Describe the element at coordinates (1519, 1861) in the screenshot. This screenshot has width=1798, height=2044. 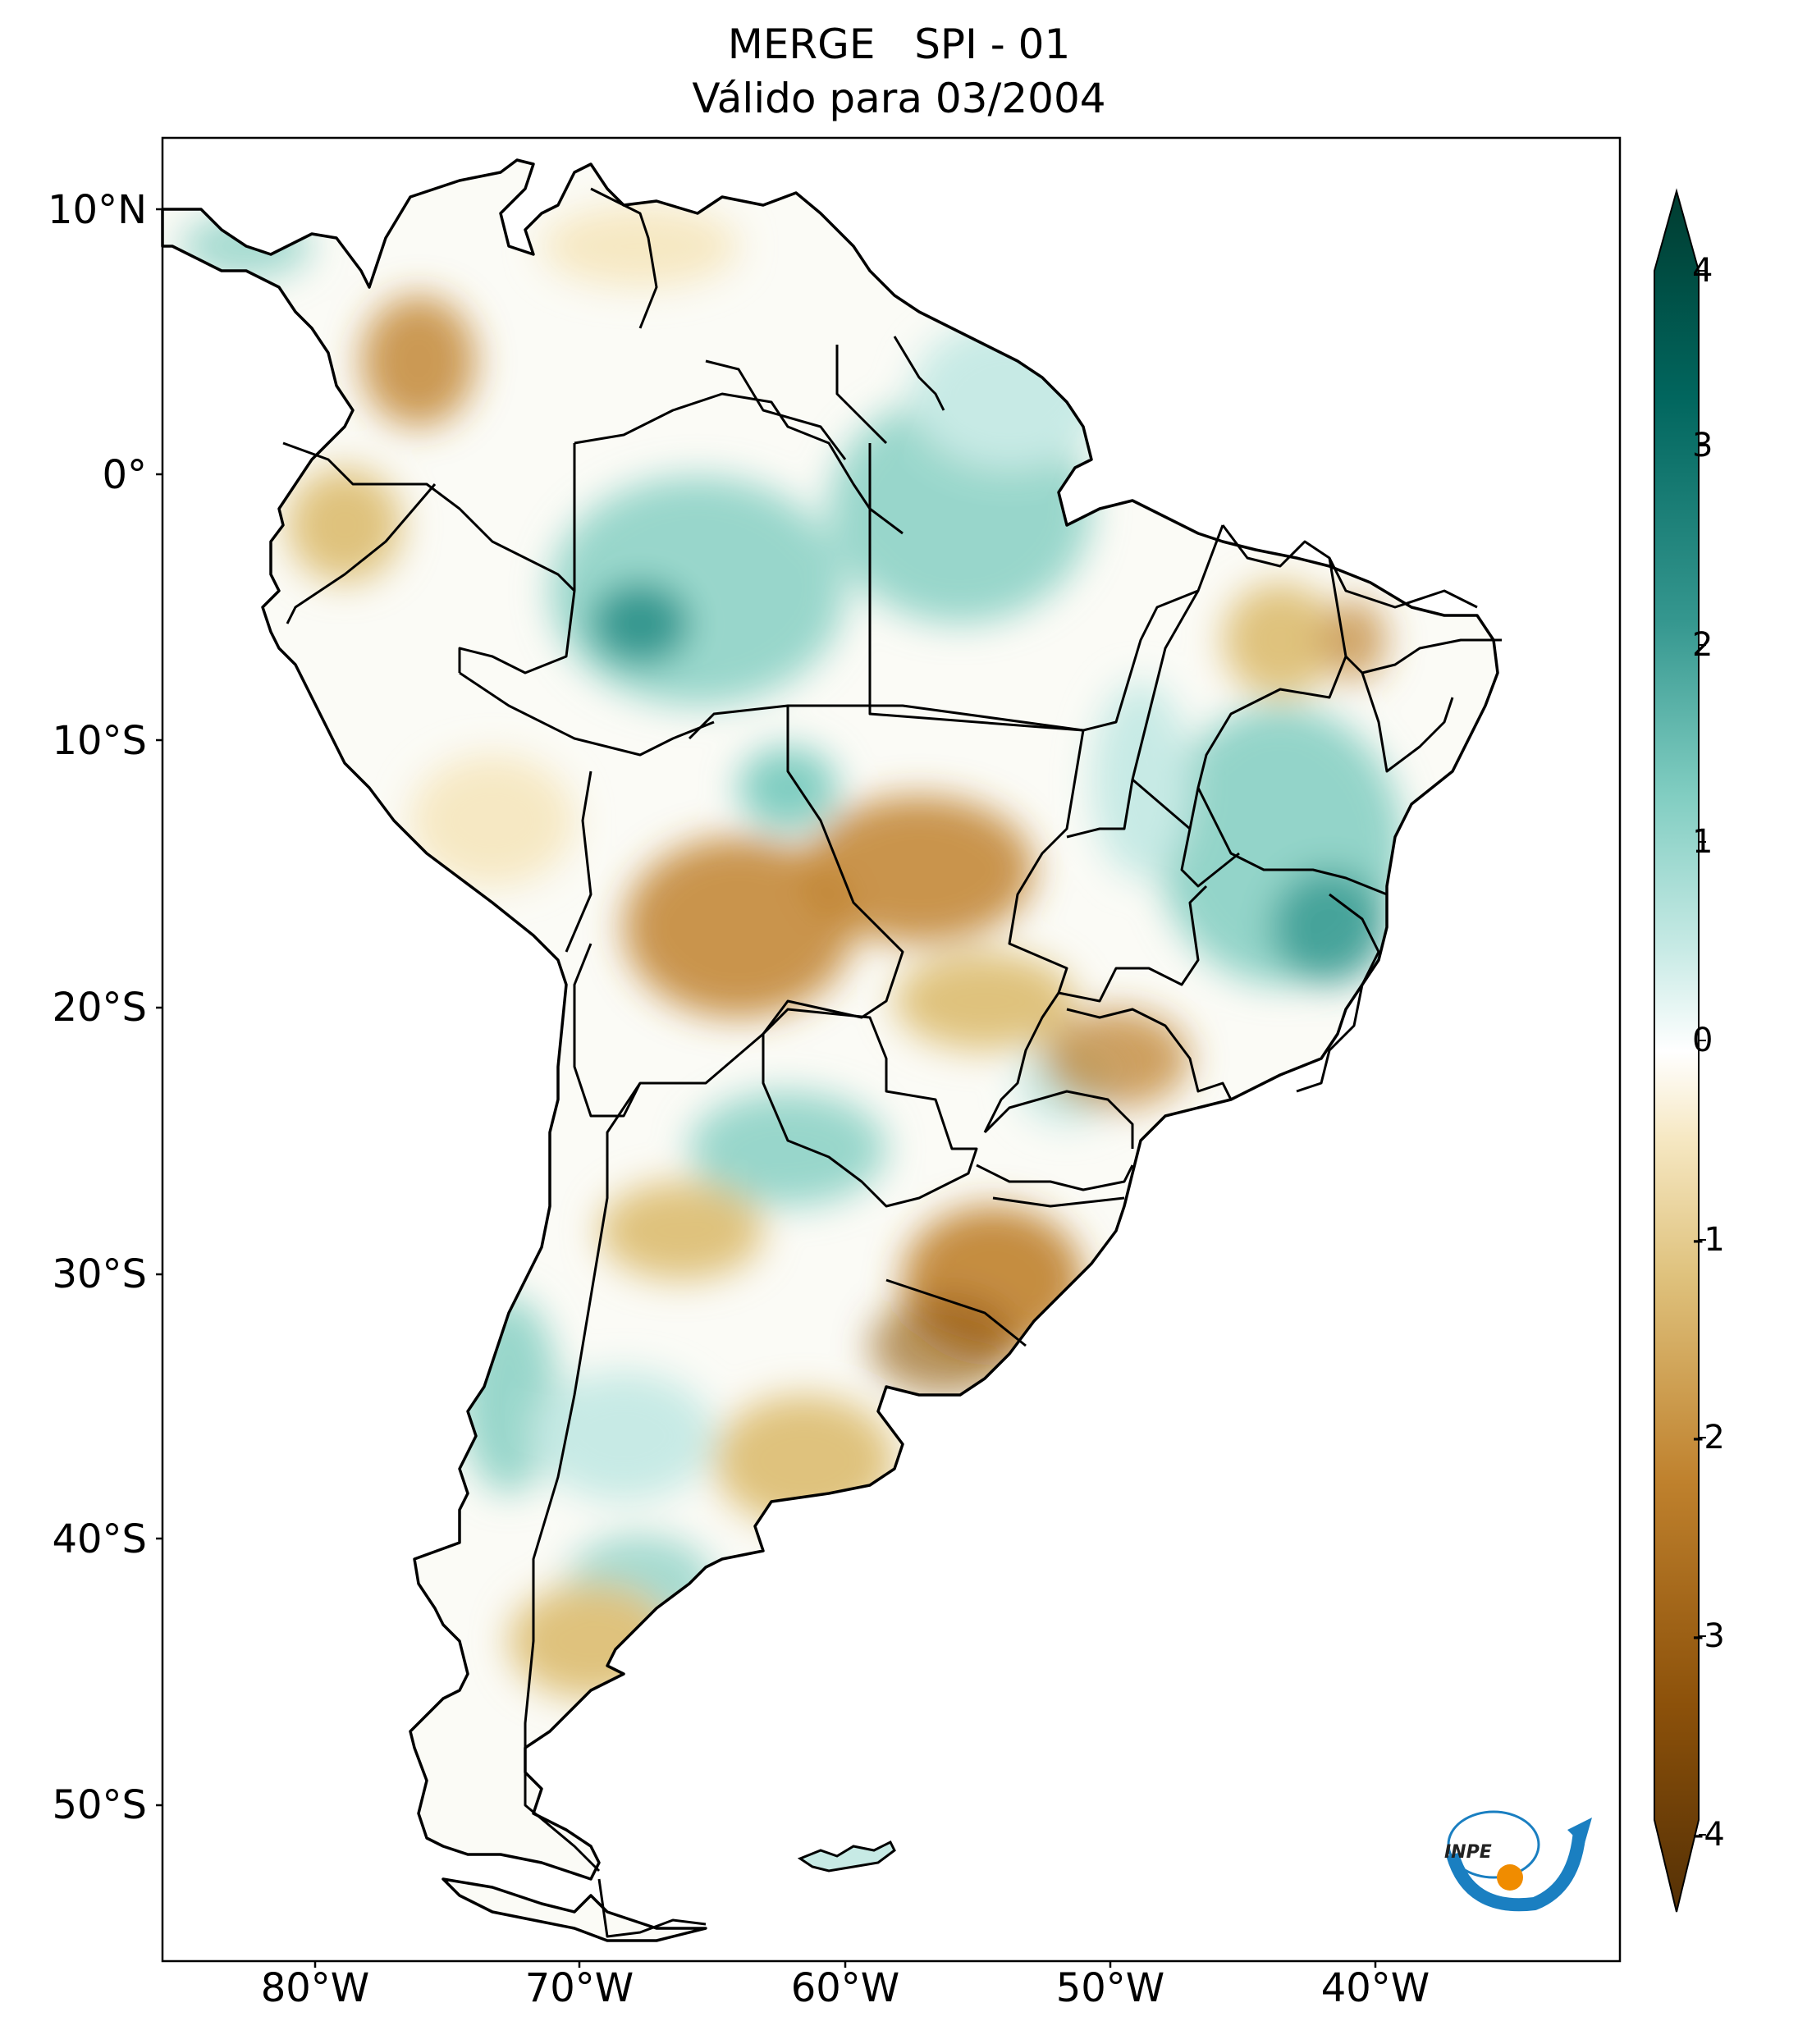
I see `inpe-logo` at that location.